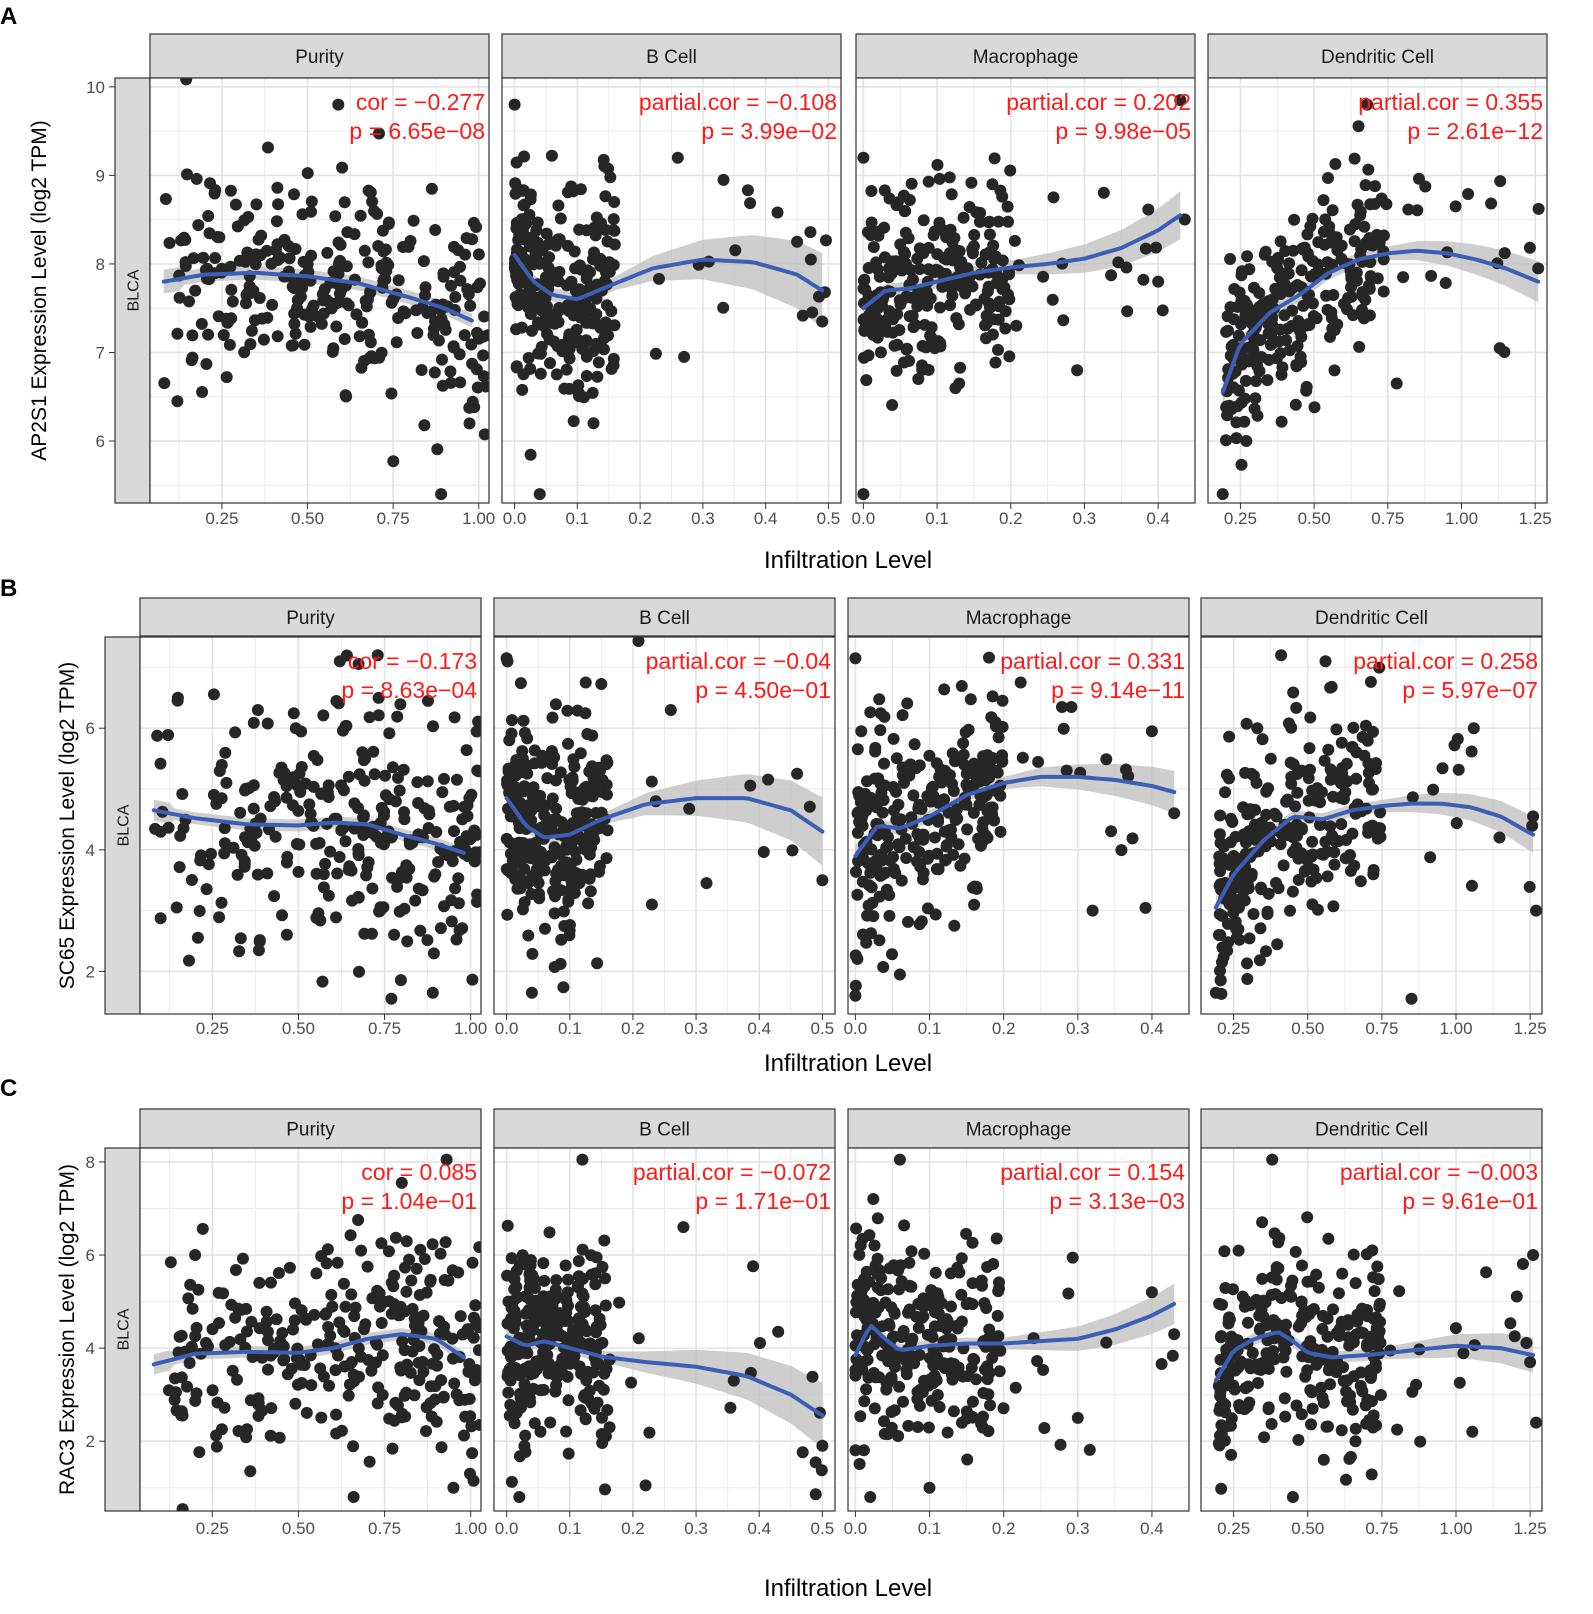 This screenshot has height=1614, width=1593. I want to click on correlation-label: partial.cor = 0.258, so click(1445, 661).